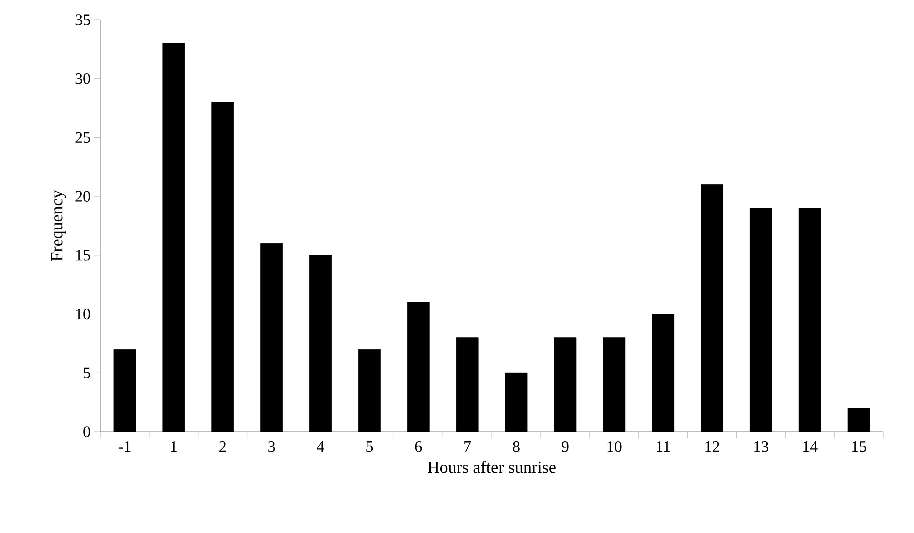 The width and height of the screenshot is (914, 533). What do you see at coordinates (124, 447) in the screenshot?
I see `x-tick-label: -1` at bounding box center [124, 447].